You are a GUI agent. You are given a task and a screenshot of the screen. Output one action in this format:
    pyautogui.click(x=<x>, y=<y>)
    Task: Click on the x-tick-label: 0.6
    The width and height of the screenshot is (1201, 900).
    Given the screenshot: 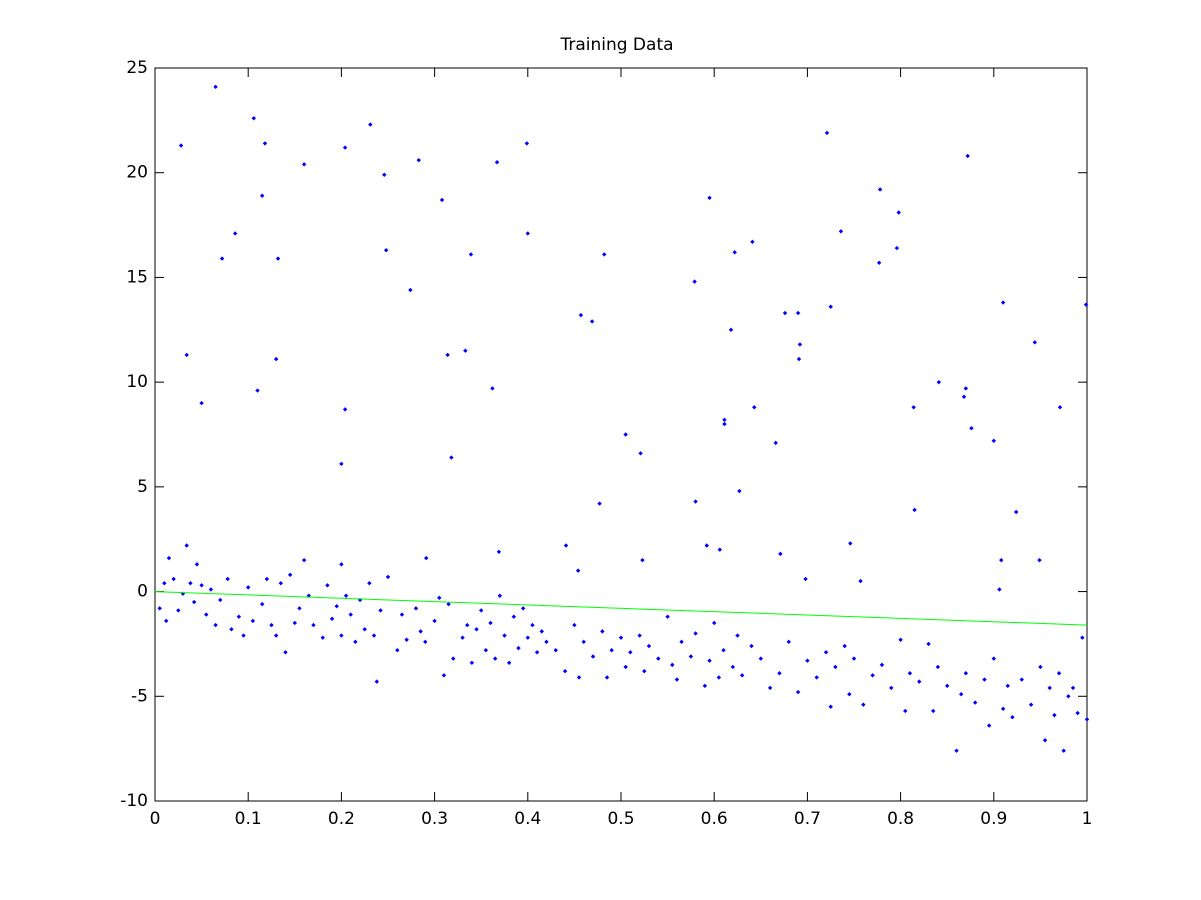 What is the action you would take?
    pyautogui.click(x=714, y=819)
    